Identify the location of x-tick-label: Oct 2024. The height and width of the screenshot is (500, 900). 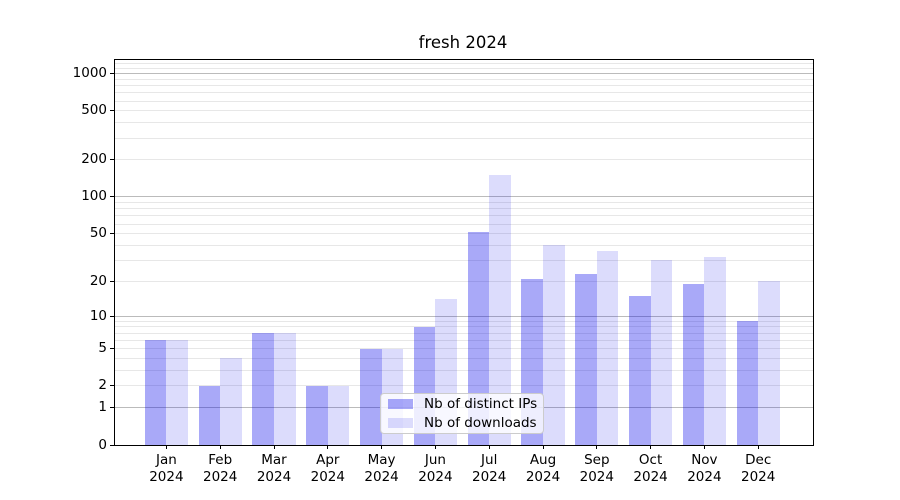
(651, 468).